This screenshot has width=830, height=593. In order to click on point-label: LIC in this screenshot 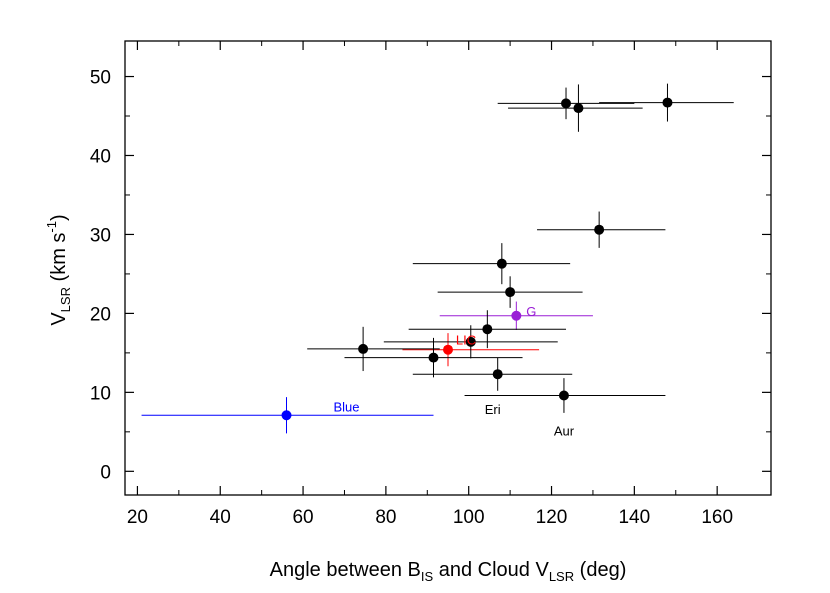, I will do `click(466, 340)`.